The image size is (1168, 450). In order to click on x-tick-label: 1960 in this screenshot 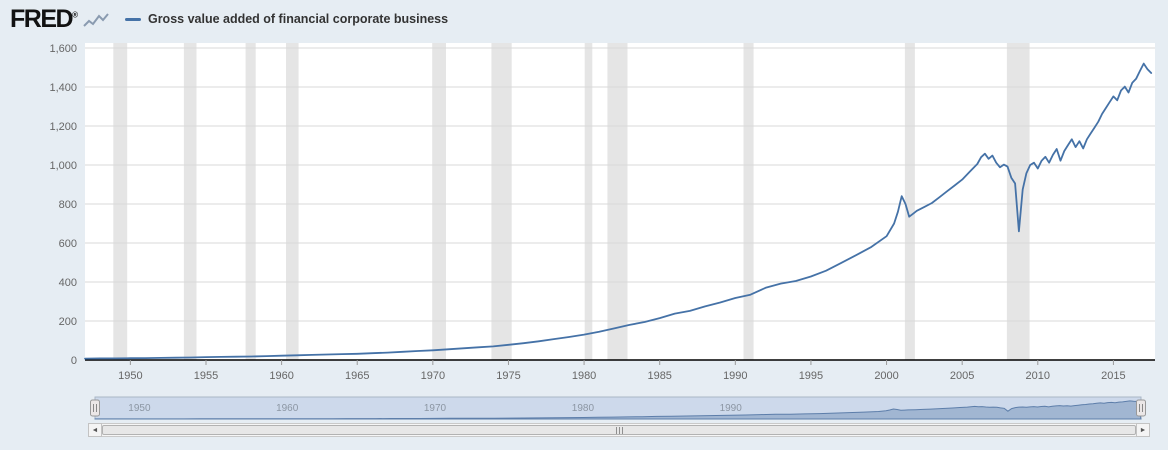, I will do `click(281, 376)`.